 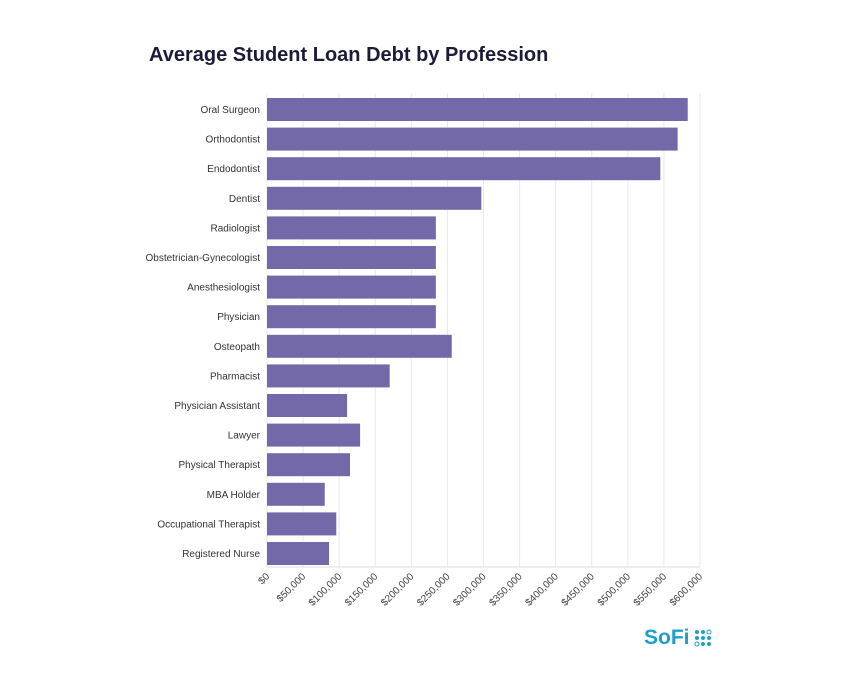 I want to click on sofi-logo: SoFi, so click(x=678, y=638).